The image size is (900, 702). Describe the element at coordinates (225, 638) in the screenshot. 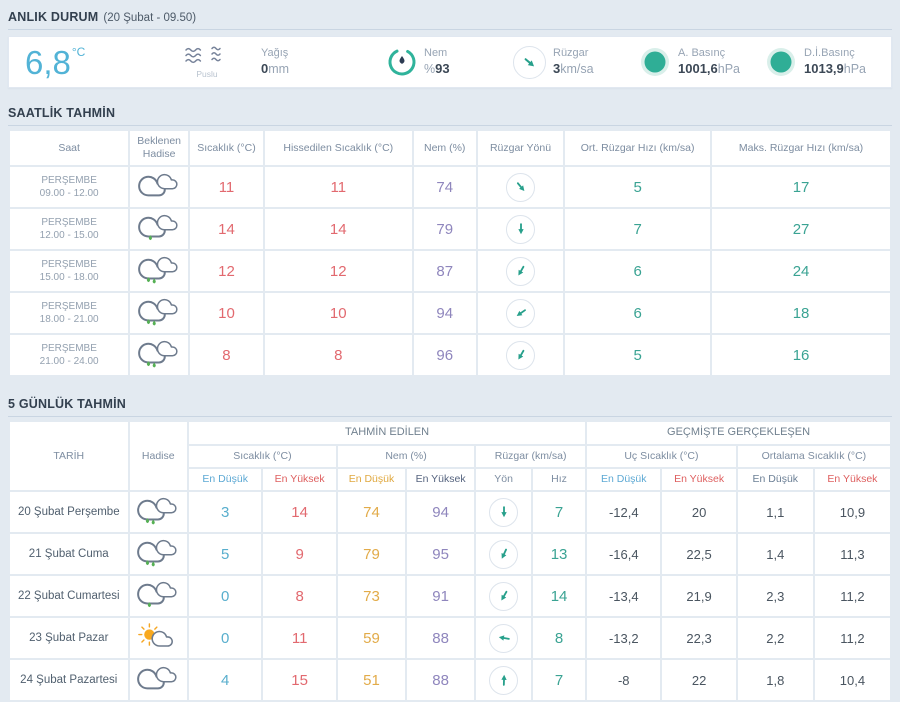

I see `daily-temp-min-cell: 0` at that location.